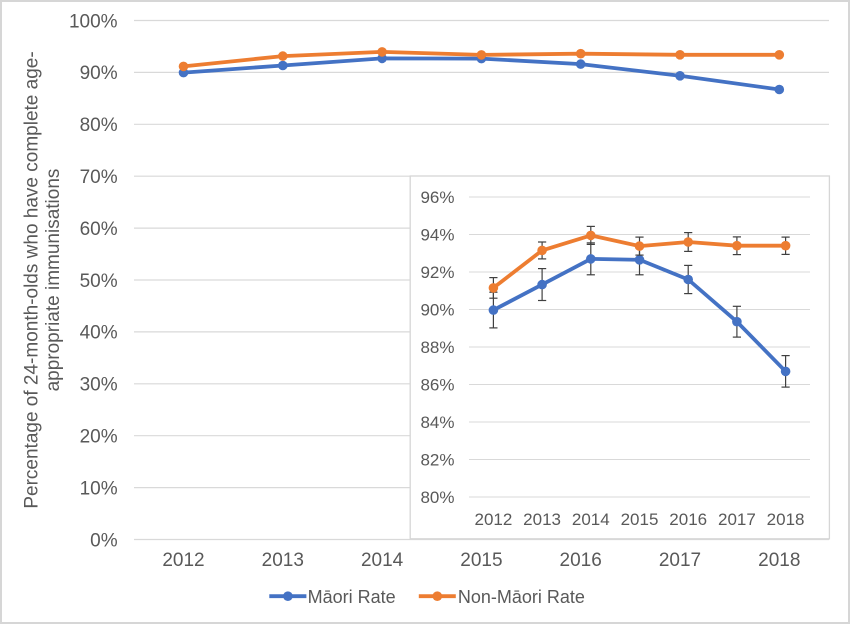 Image resolution: width=850 pixels, height=624 pixels. I want to click on svg-text: 82%, so click(437, 460).